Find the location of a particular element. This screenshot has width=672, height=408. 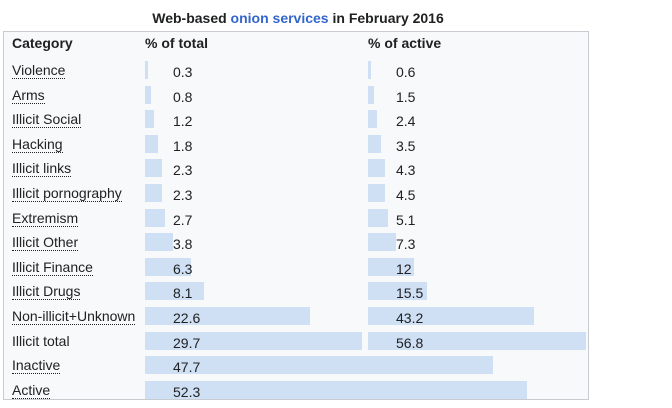

total-value: 3.8 is located at coordinates (183, 244).